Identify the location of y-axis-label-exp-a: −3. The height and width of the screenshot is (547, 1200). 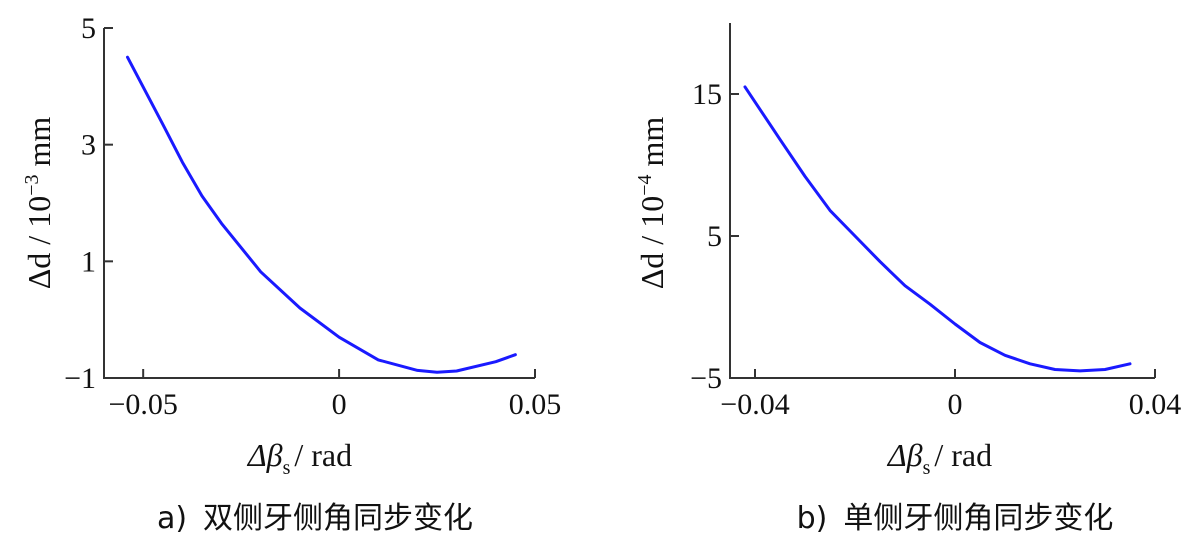
(32, 185).